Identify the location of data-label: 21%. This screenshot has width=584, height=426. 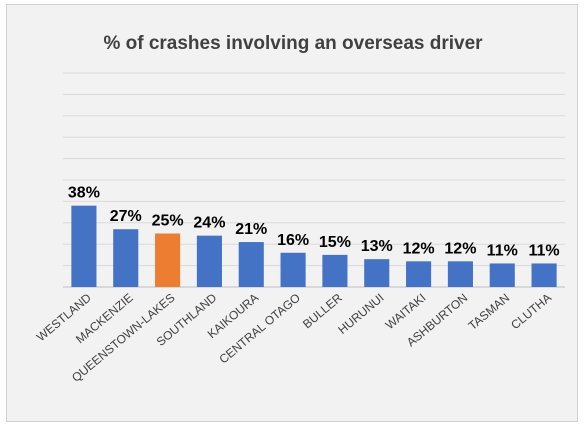
(251, 229).